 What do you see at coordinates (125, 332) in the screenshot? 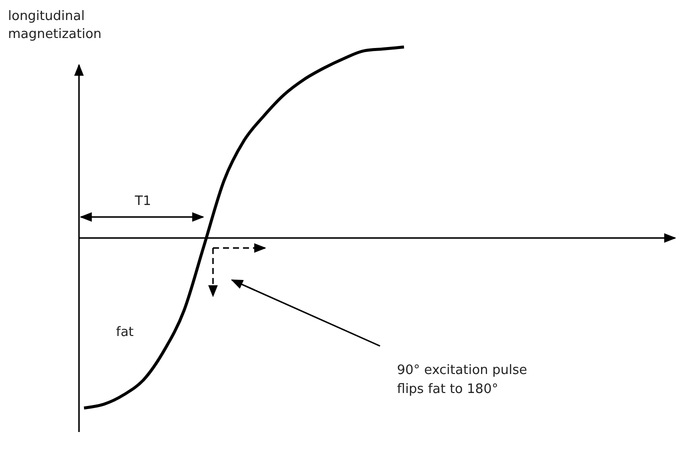
I see `annotation: fat` at bounding box center [125, 332].